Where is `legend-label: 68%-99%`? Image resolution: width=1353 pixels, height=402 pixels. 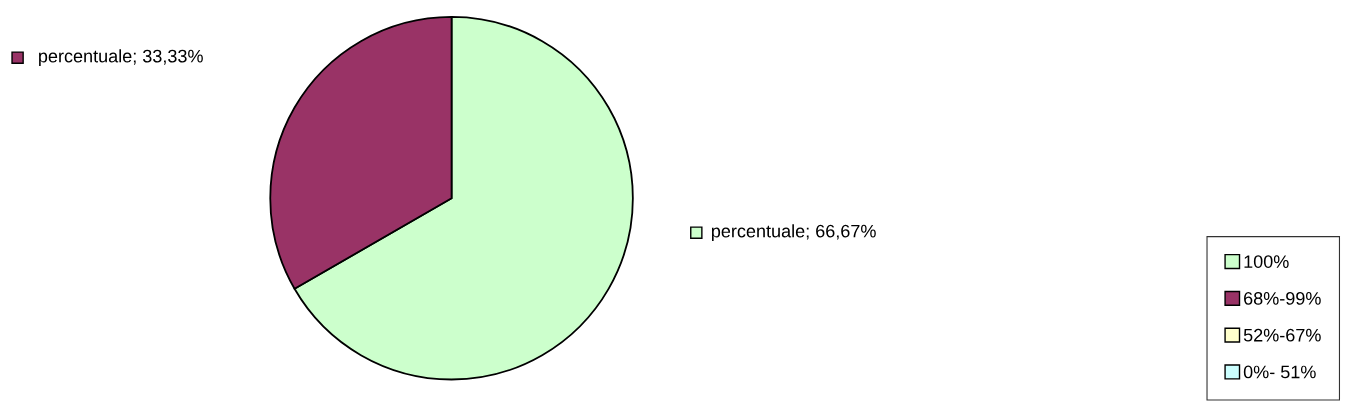 legend-label: 68%-99% is located at coordinates (1282, 298).